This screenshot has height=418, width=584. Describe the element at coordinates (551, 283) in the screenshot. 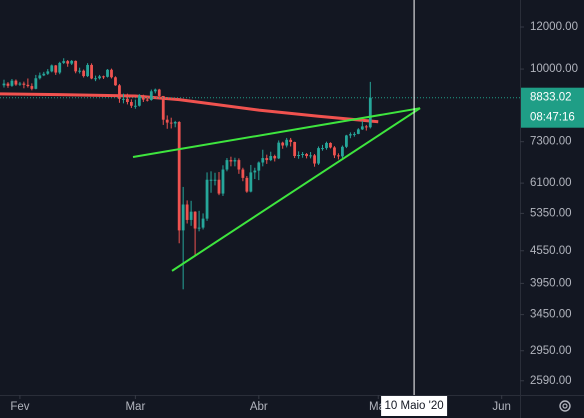

I see `y-tick-label: 3950.00` at that location.